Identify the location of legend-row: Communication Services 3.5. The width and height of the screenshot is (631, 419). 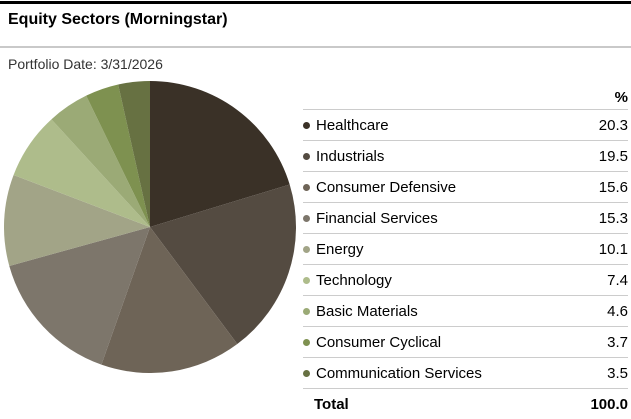
(465, 372).